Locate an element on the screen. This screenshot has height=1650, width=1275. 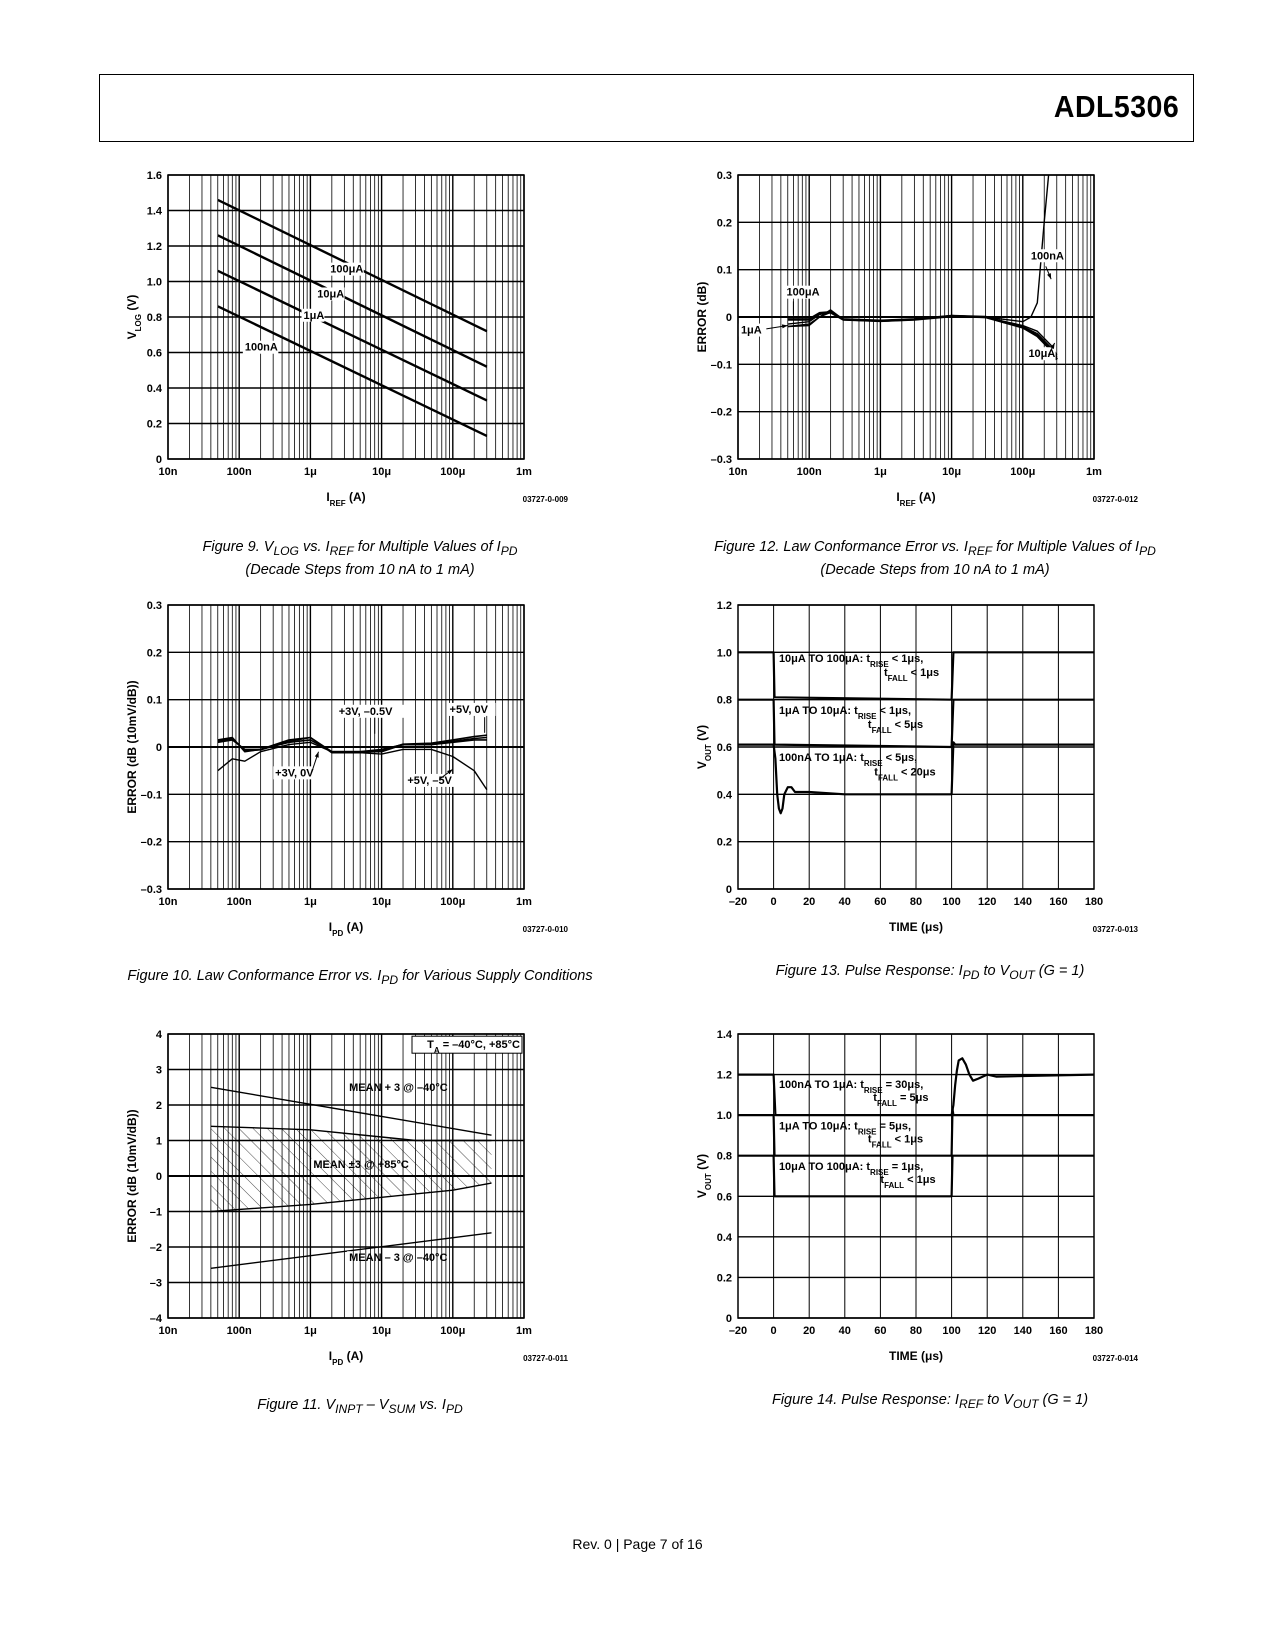
annotation-label: tFALL < 1μs is located at coordinates (907, 1182).